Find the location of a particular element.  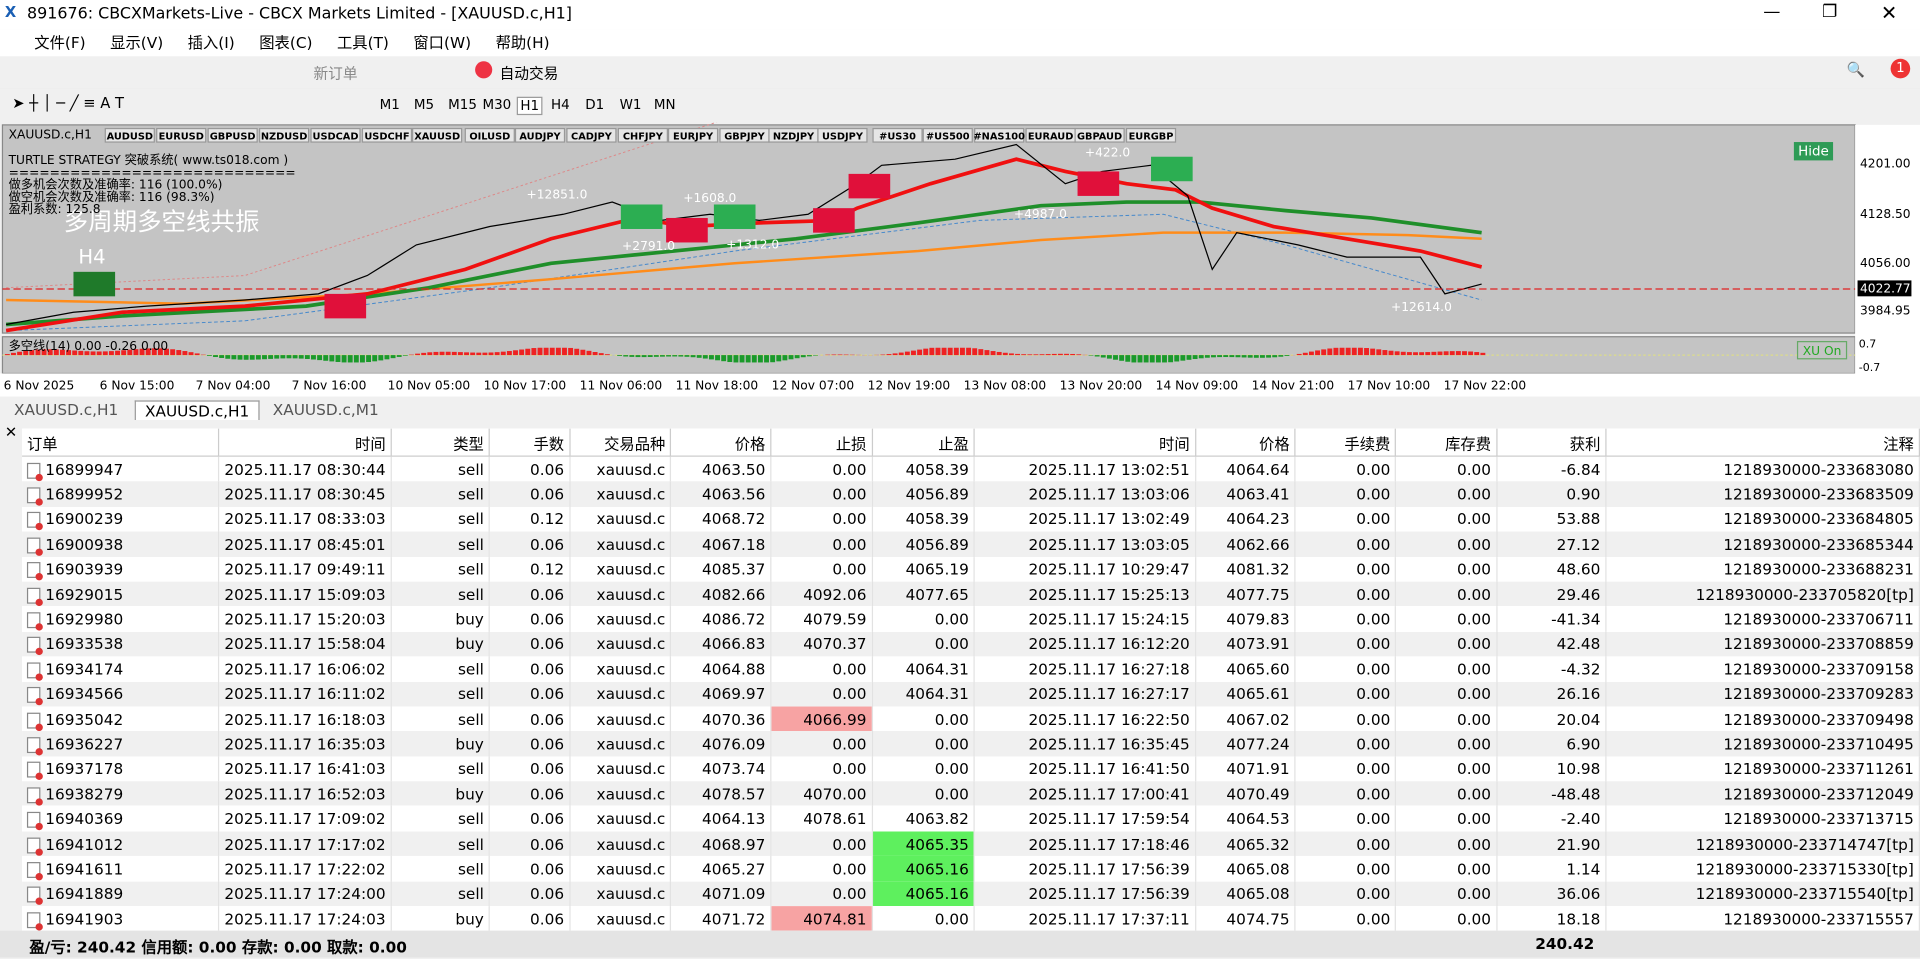

timeframe-button: M1 is located at coordinates (389, 104).